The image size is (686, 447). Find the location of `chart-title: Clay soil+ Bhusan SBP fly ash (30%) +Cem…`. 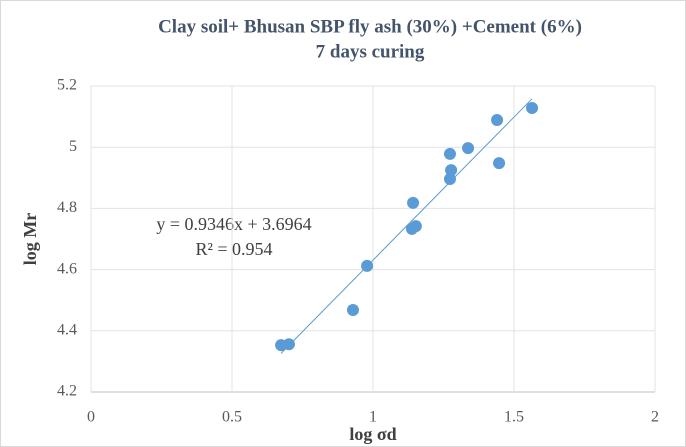

chart-title: Clay soil+ Bhusan SBP fly ash (30%) +Cem… is located at coordinates (370, 26).